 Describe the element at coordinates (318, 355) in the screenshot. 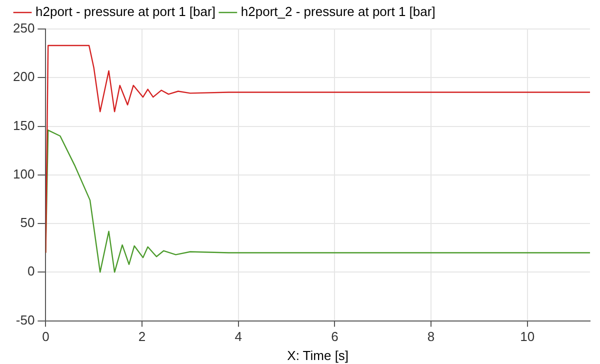

I see `x-axis-title: X: Time [s]` at that location.